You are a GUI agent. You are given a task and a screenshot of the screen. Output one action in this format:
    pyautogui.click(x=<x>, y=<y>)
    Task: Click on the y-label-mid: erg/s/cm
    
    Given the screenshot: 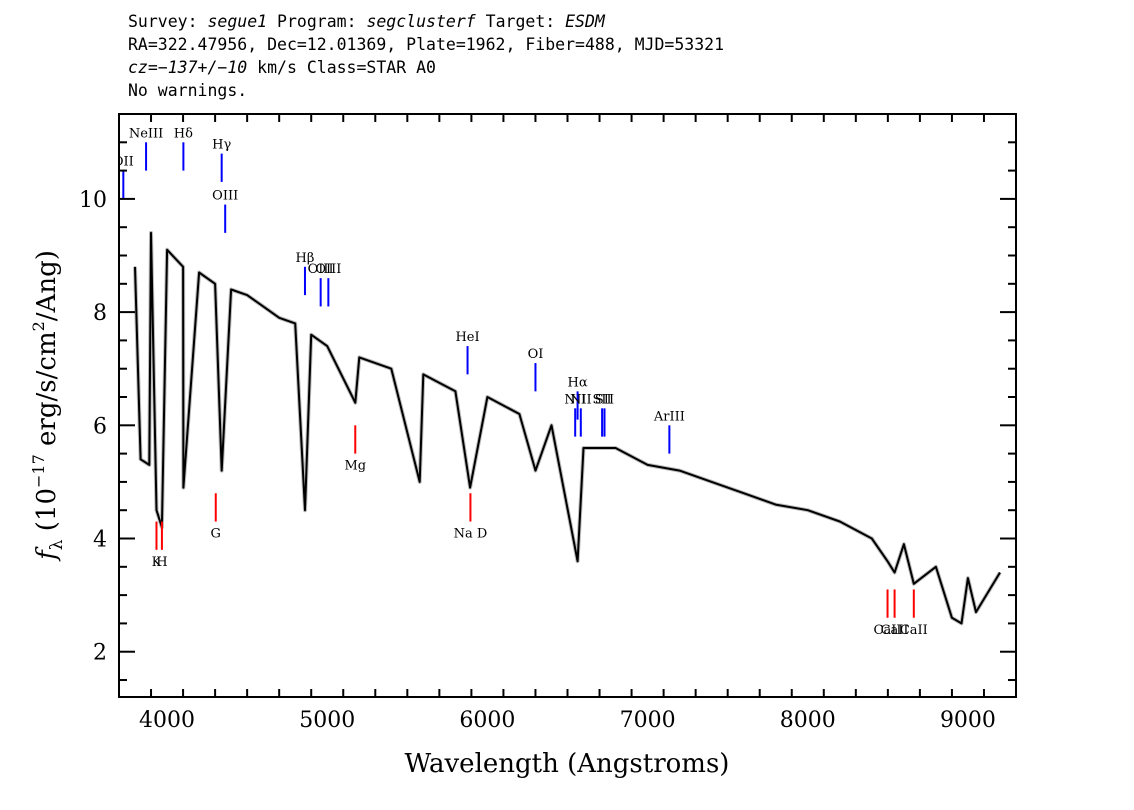 What is the action you would take?
    pyautogui.click(x=47, y=392)
    